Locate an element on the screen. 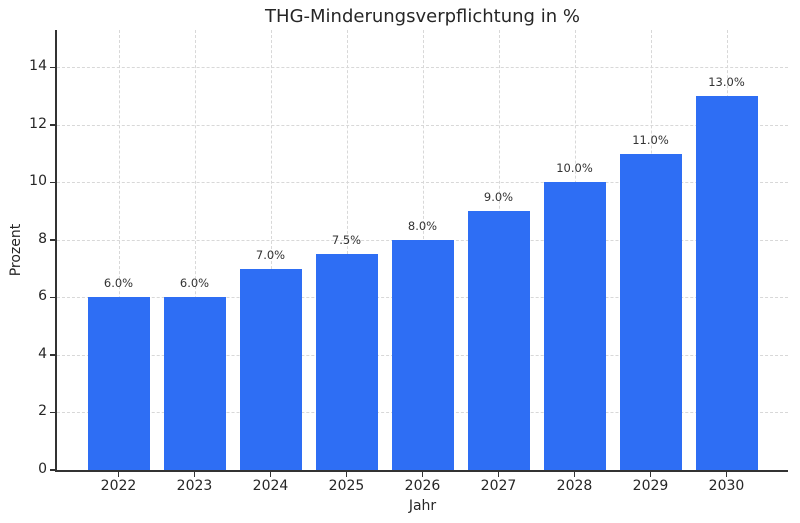 This screenshot has height=523, width=800. y-tick-label: 14 is located at coordinates (38, 66).